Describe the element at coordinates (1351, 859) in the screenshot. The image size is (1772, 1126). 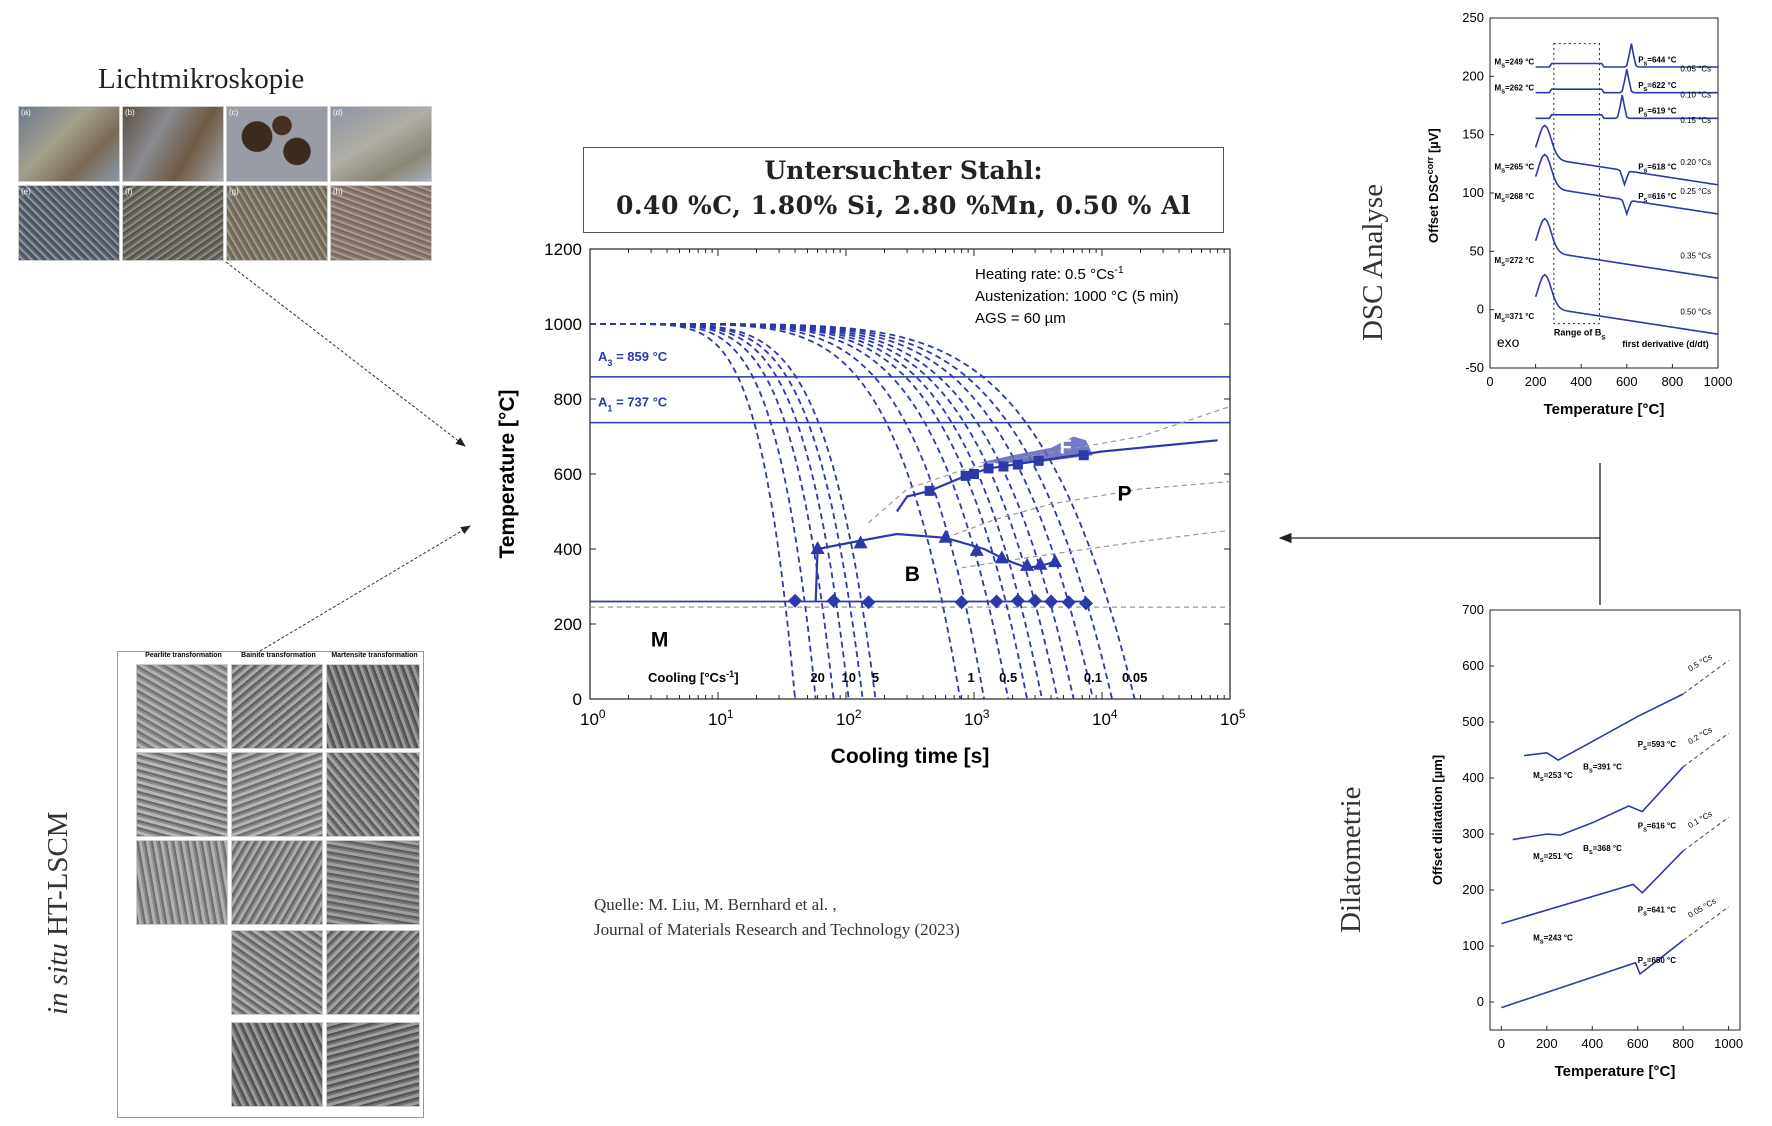
I see `dilatometry-label: Dilatometrie` at that location.